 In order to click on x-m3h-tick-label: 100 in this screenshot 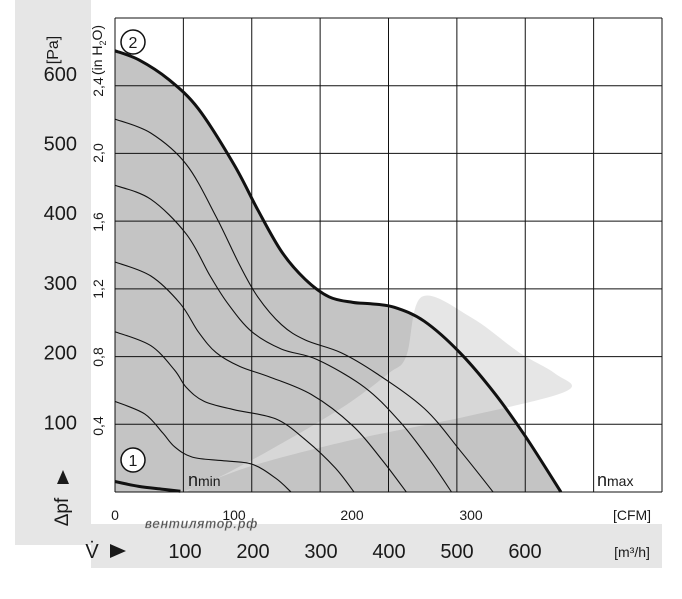, I will do `click(184, 552)`.